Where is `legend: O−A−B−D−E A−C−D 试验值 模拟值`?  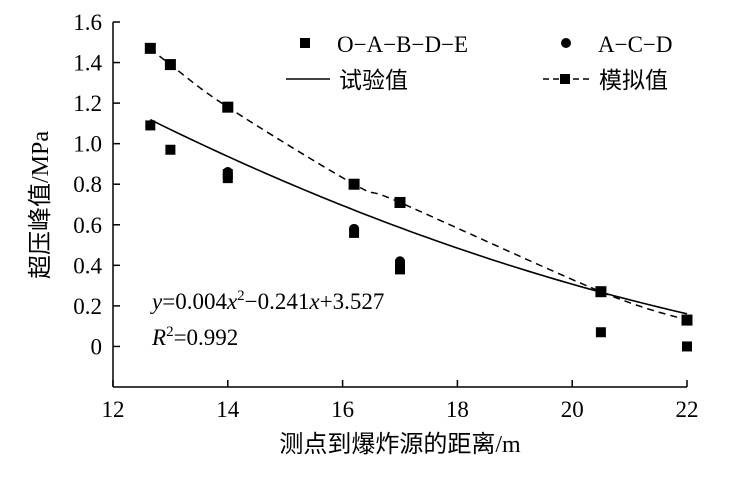 legend: O−A−B−D−E A−C−D 试验值 模拟值 is located at coordinates (479, 62).